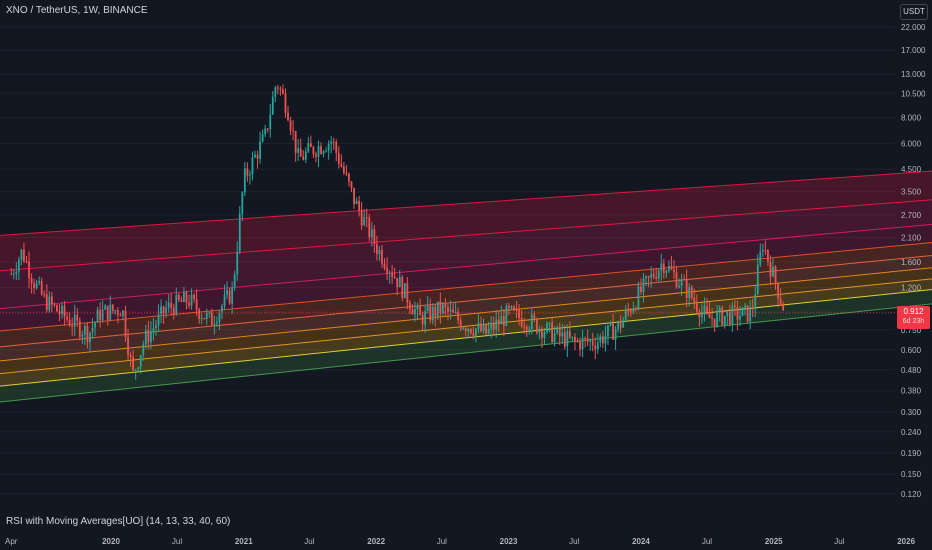 The image size is (932, 550). I want to click on y-tick-label: 0.300, so click(911, 412).